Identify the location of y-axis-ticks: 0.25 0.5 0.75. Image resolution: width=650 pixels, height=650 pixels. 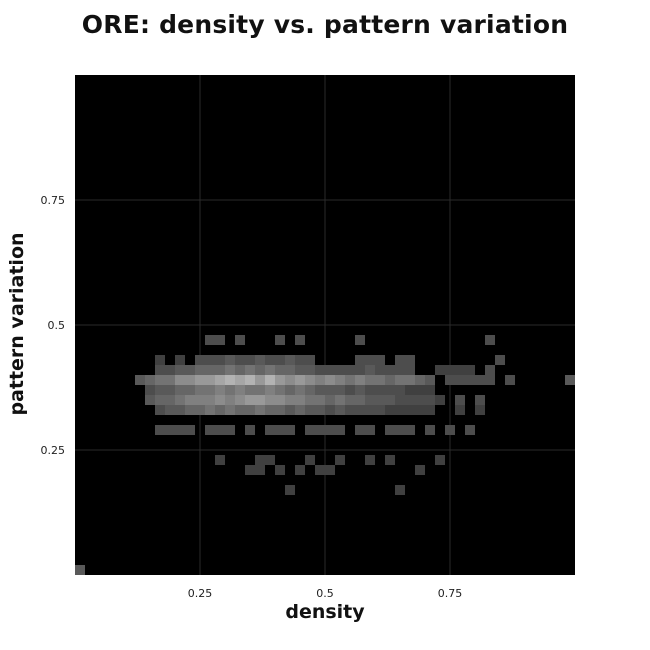
(53, 325).